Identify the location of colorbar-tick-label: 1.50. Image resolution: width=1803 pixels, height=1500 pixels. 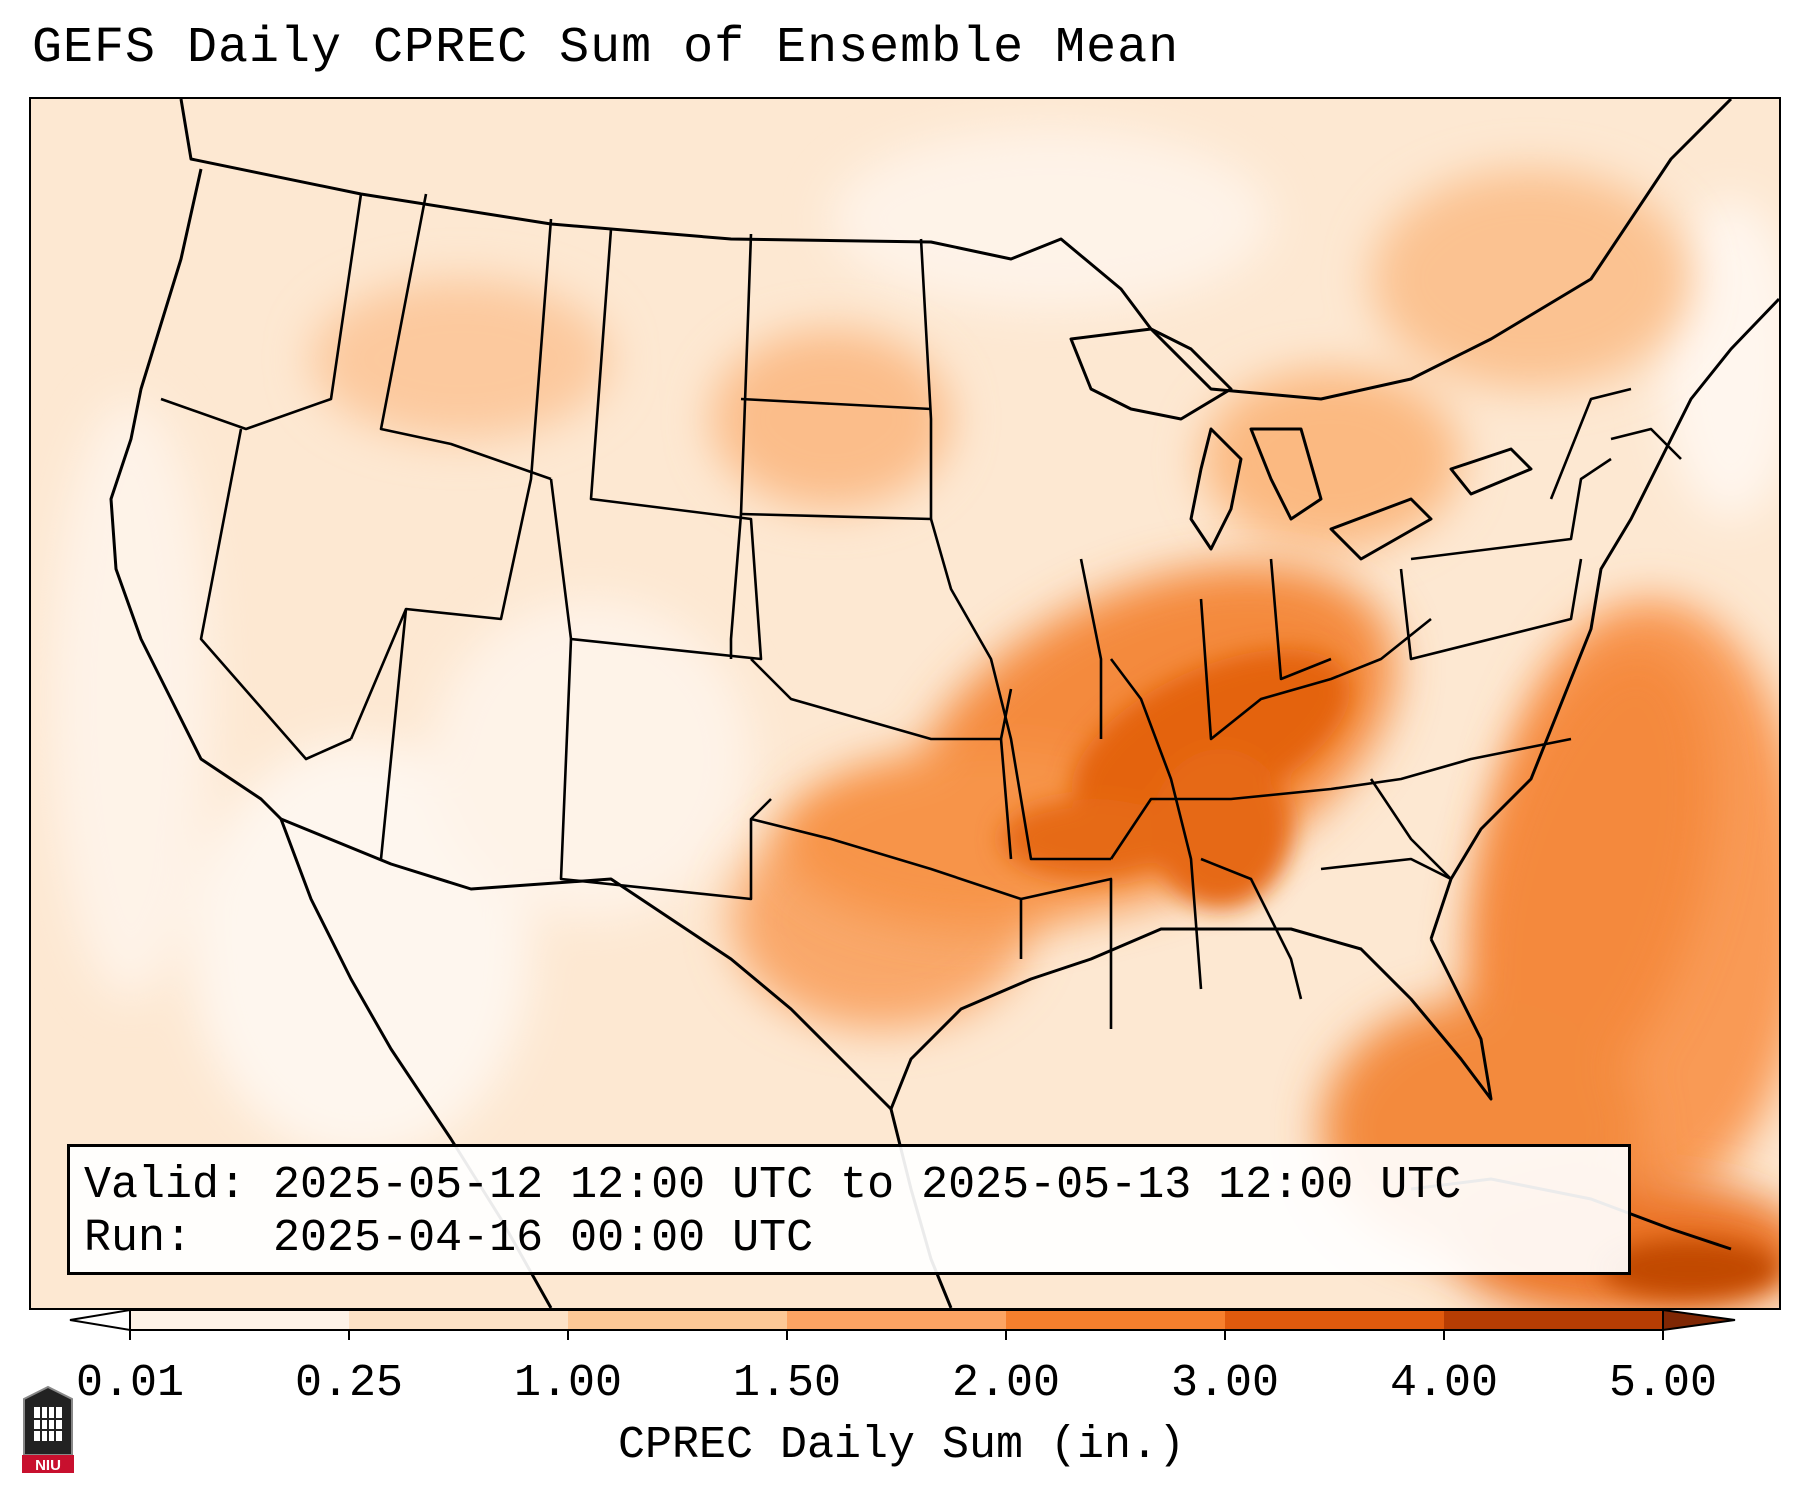
(787, 1383).